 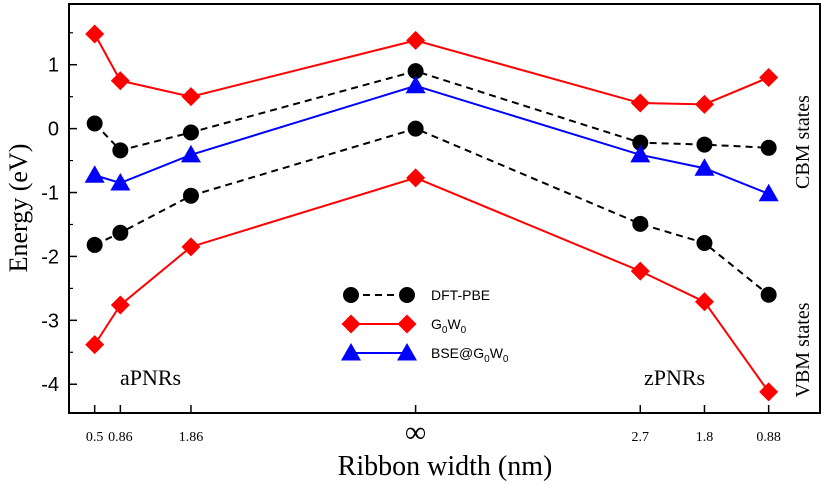 What do you see at coordinates (674, 377) in the screenshot?
I see `zpnrs-annotation: zPNRs` at bounding box center [674, 377].